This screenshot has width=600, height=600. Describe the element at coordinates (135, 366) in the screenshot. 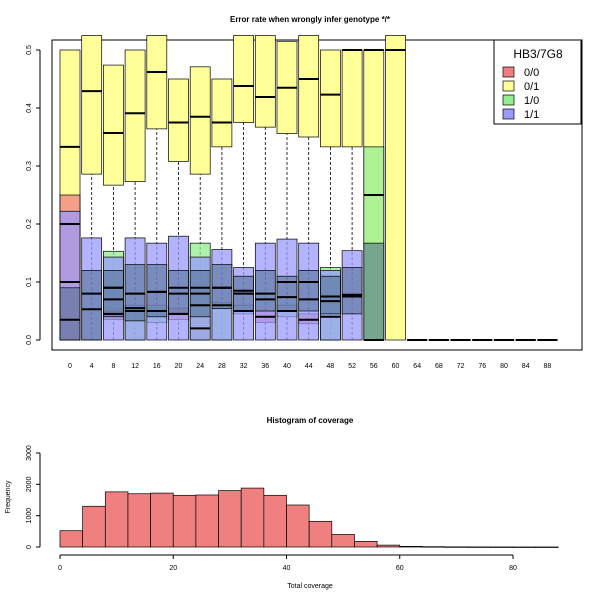

I see `x-tick-label: 12` at that location.